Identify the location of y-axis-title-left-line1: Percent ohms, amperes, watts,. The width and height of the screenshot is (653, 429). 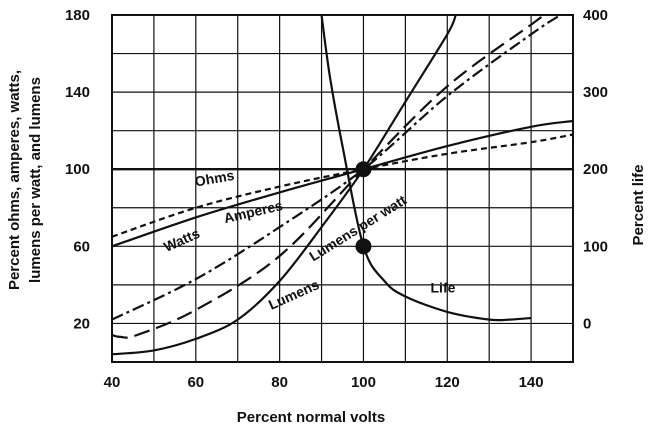
(14, 180).